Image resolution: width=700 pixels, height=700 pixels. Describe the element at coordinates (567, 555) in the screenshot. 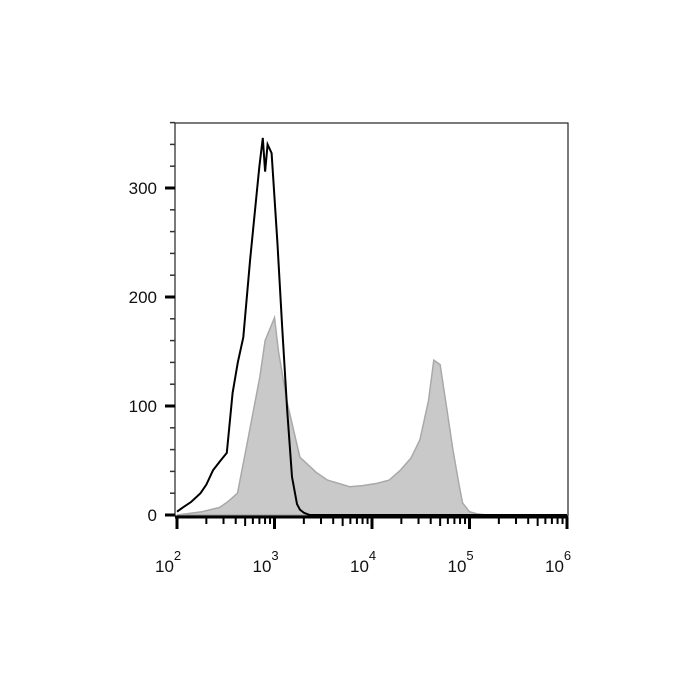

I see `x-tick-exponent: 6` at that location.